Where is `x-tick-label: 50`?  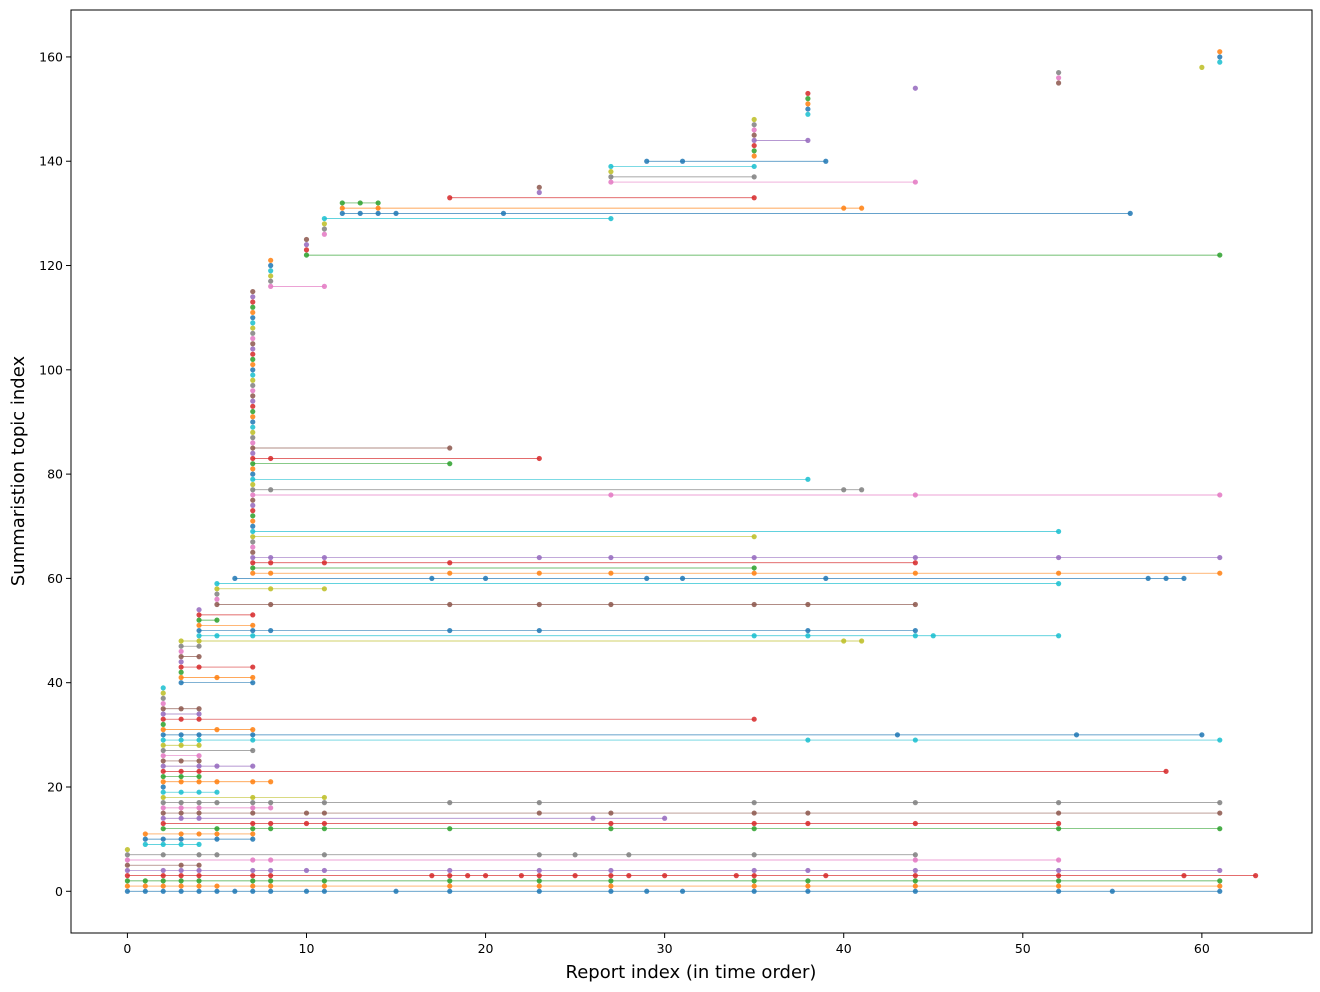 x-tick-label: 50 is located at coordinates (1023, 948).